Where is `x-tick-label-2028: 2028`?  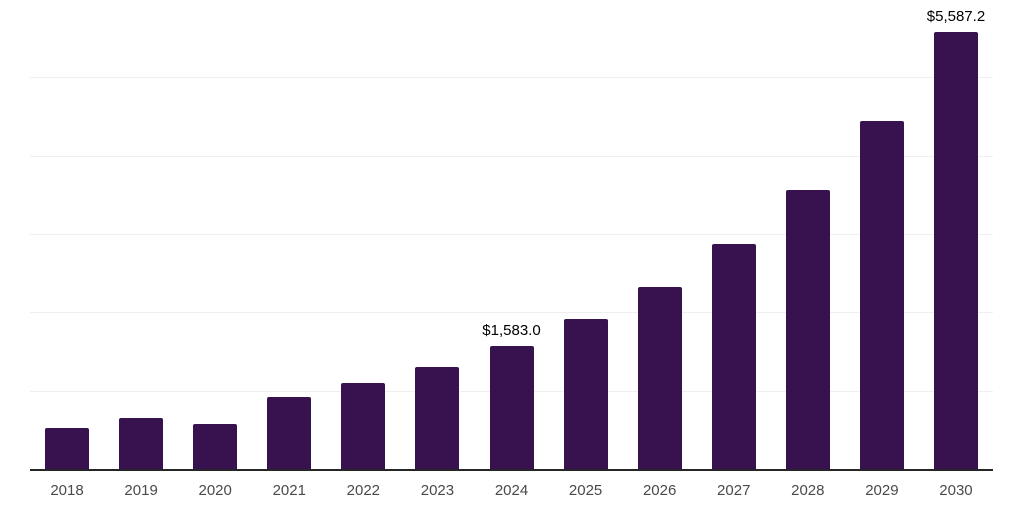
x-tick-label-2028: 2028 is located at coordinates (808, 490).